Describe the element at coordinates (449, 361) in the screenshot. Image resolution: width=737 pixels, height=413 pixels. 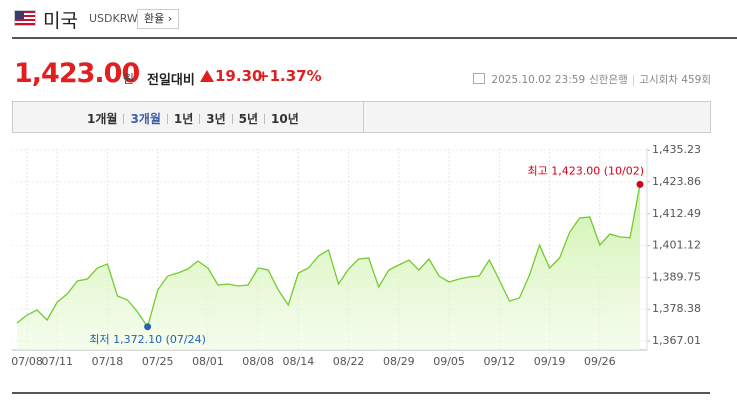
I see `x-tick-label: 09/05` at that location.